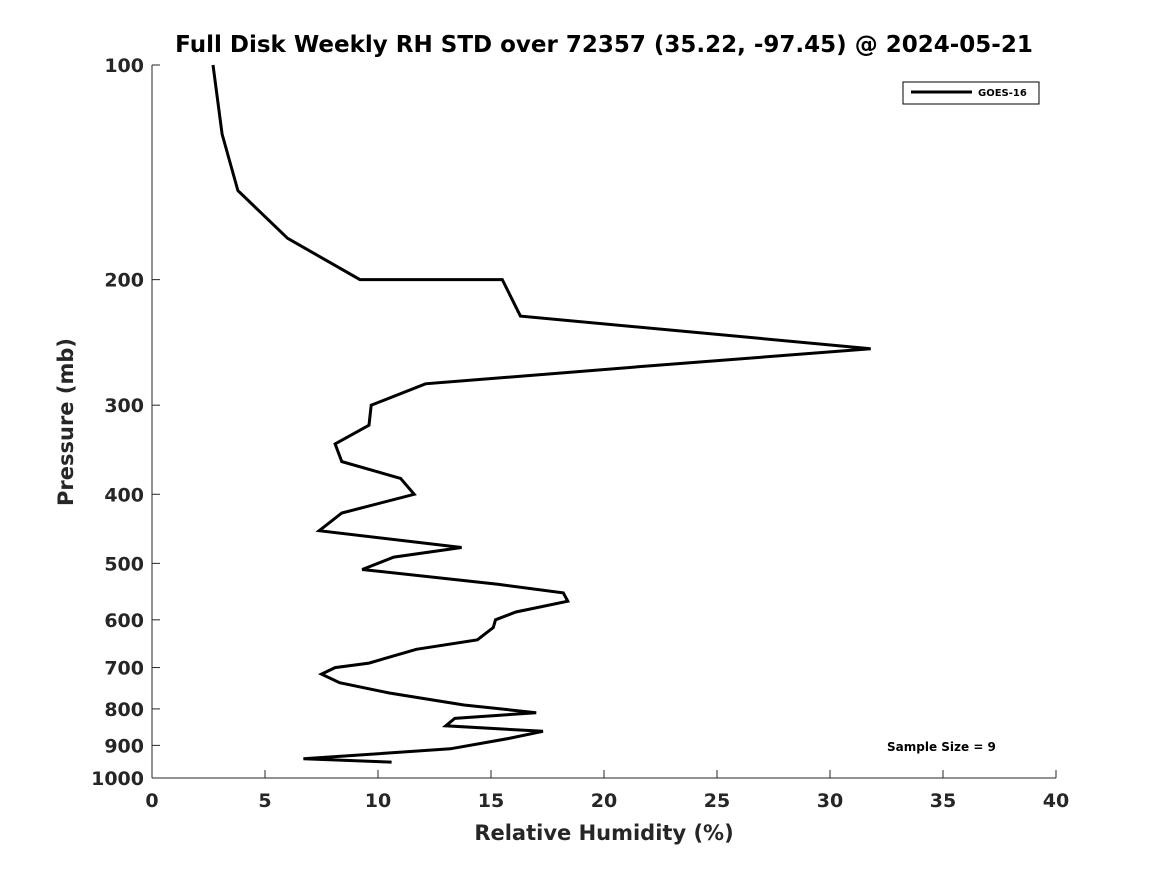 The image size is (1167, 875). I want to click on x-tick-label: 5, so click(264, 801).